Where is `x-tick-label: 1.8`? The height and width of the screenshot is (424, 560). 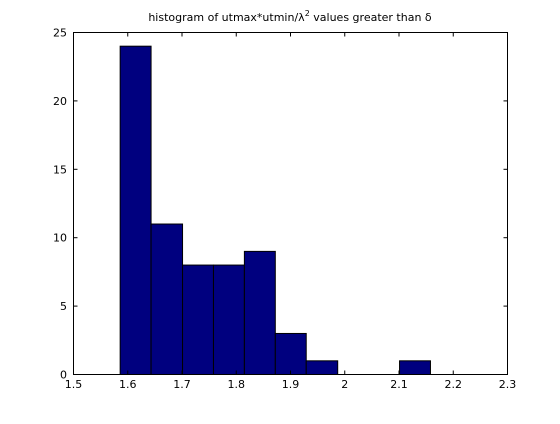 x-tick-label: 1.8 is located at coordinates (237, 384).